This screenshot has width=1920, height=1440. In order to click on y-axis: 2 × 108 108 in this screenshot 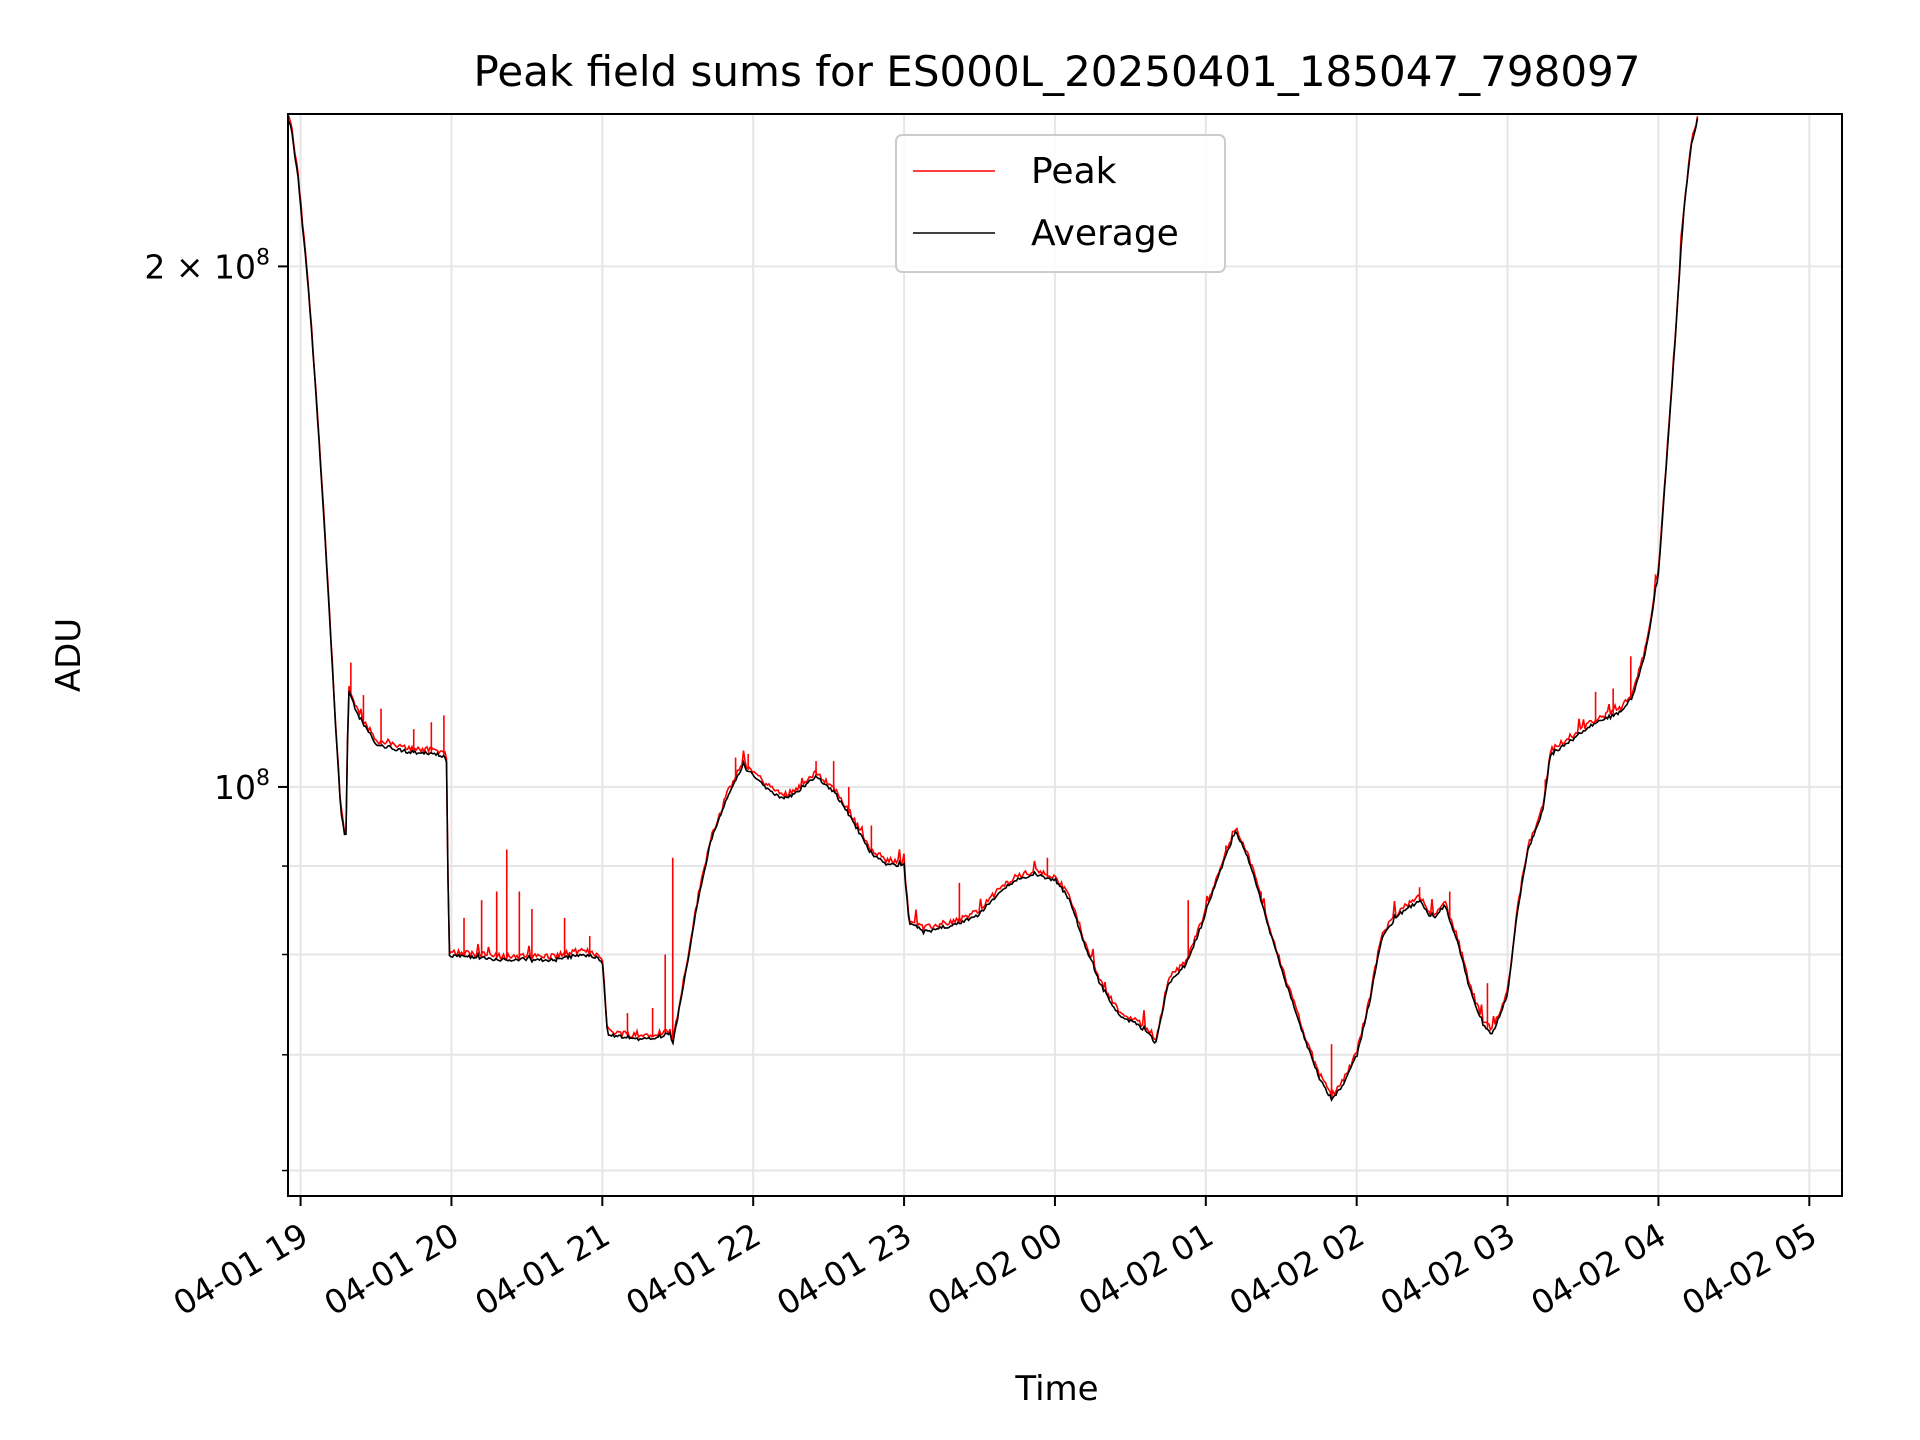, I will do `click(216, 708)`.